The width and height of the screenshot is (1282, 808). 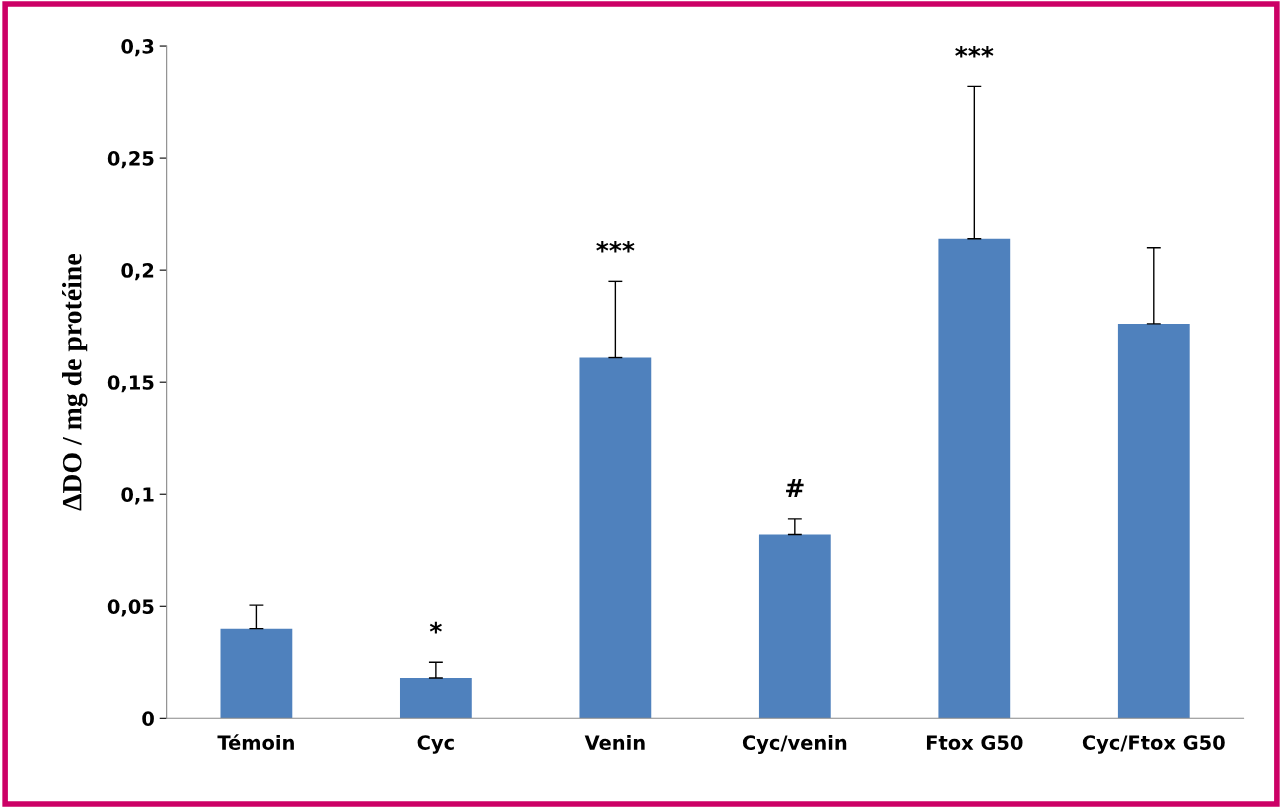 What do you see at coordinates (435, 627) in the screenshot?
I see `annotation: *` at bounding box center [435, 627].